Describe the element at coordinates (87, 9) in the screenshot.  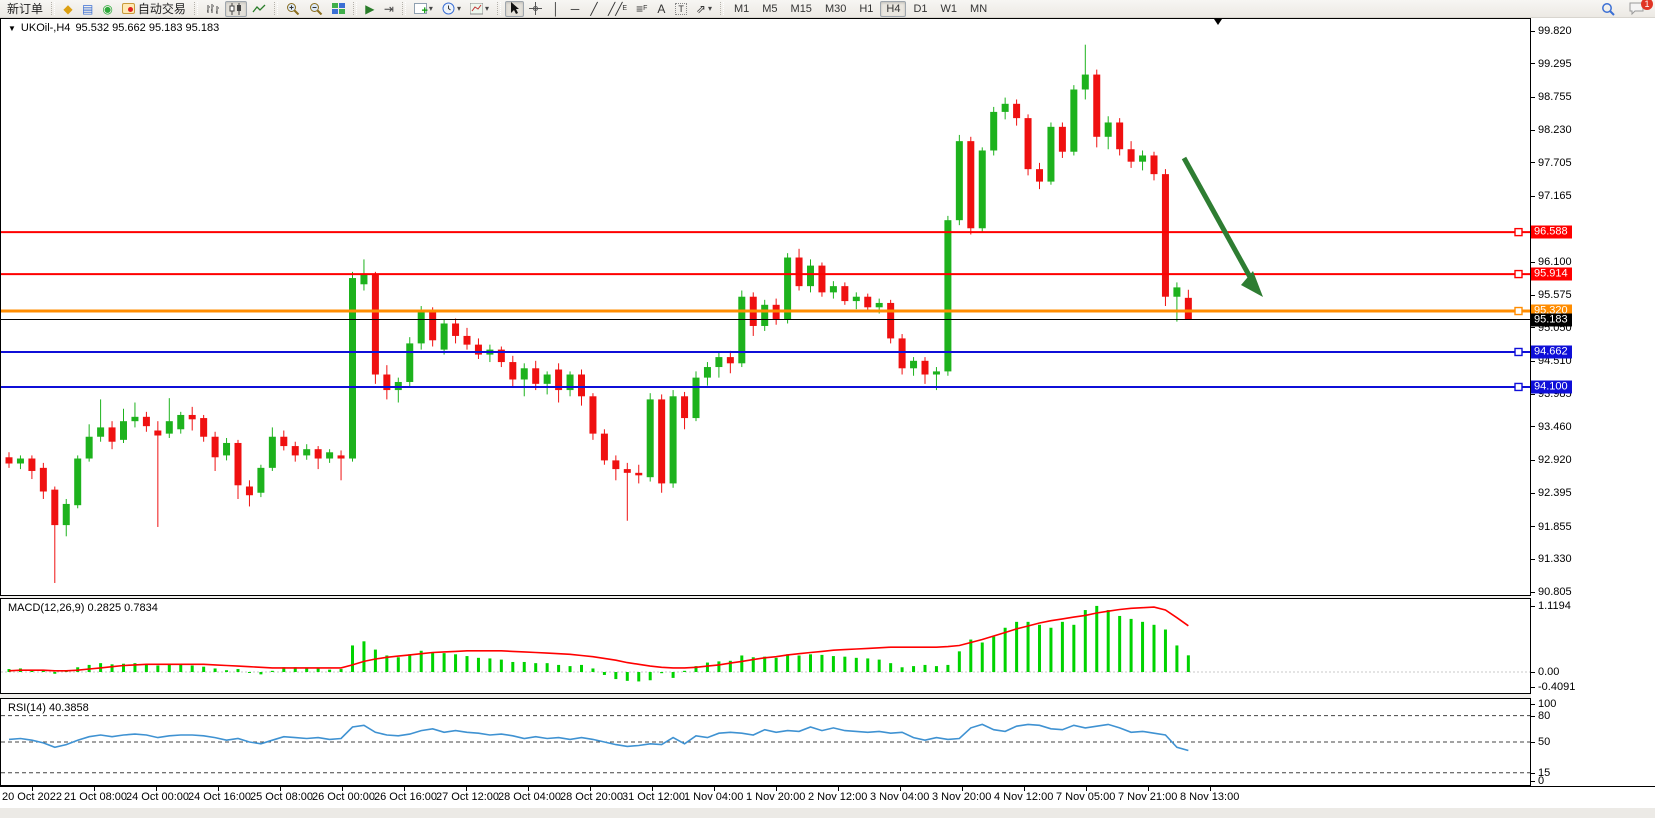
I see `market-watch-button: ▤` at that location.